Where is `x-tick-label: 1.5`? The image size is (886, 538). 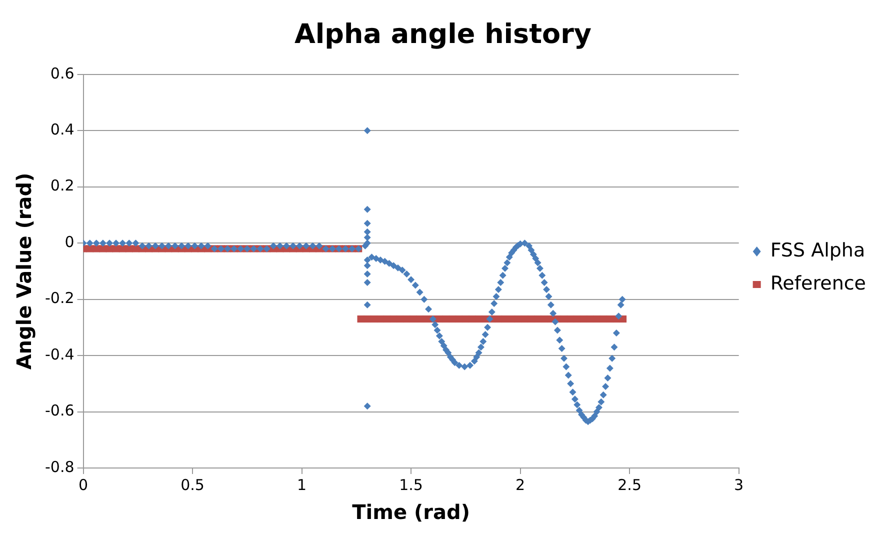
x-tick-label: 1.5 is located at coordinates (411, 485).